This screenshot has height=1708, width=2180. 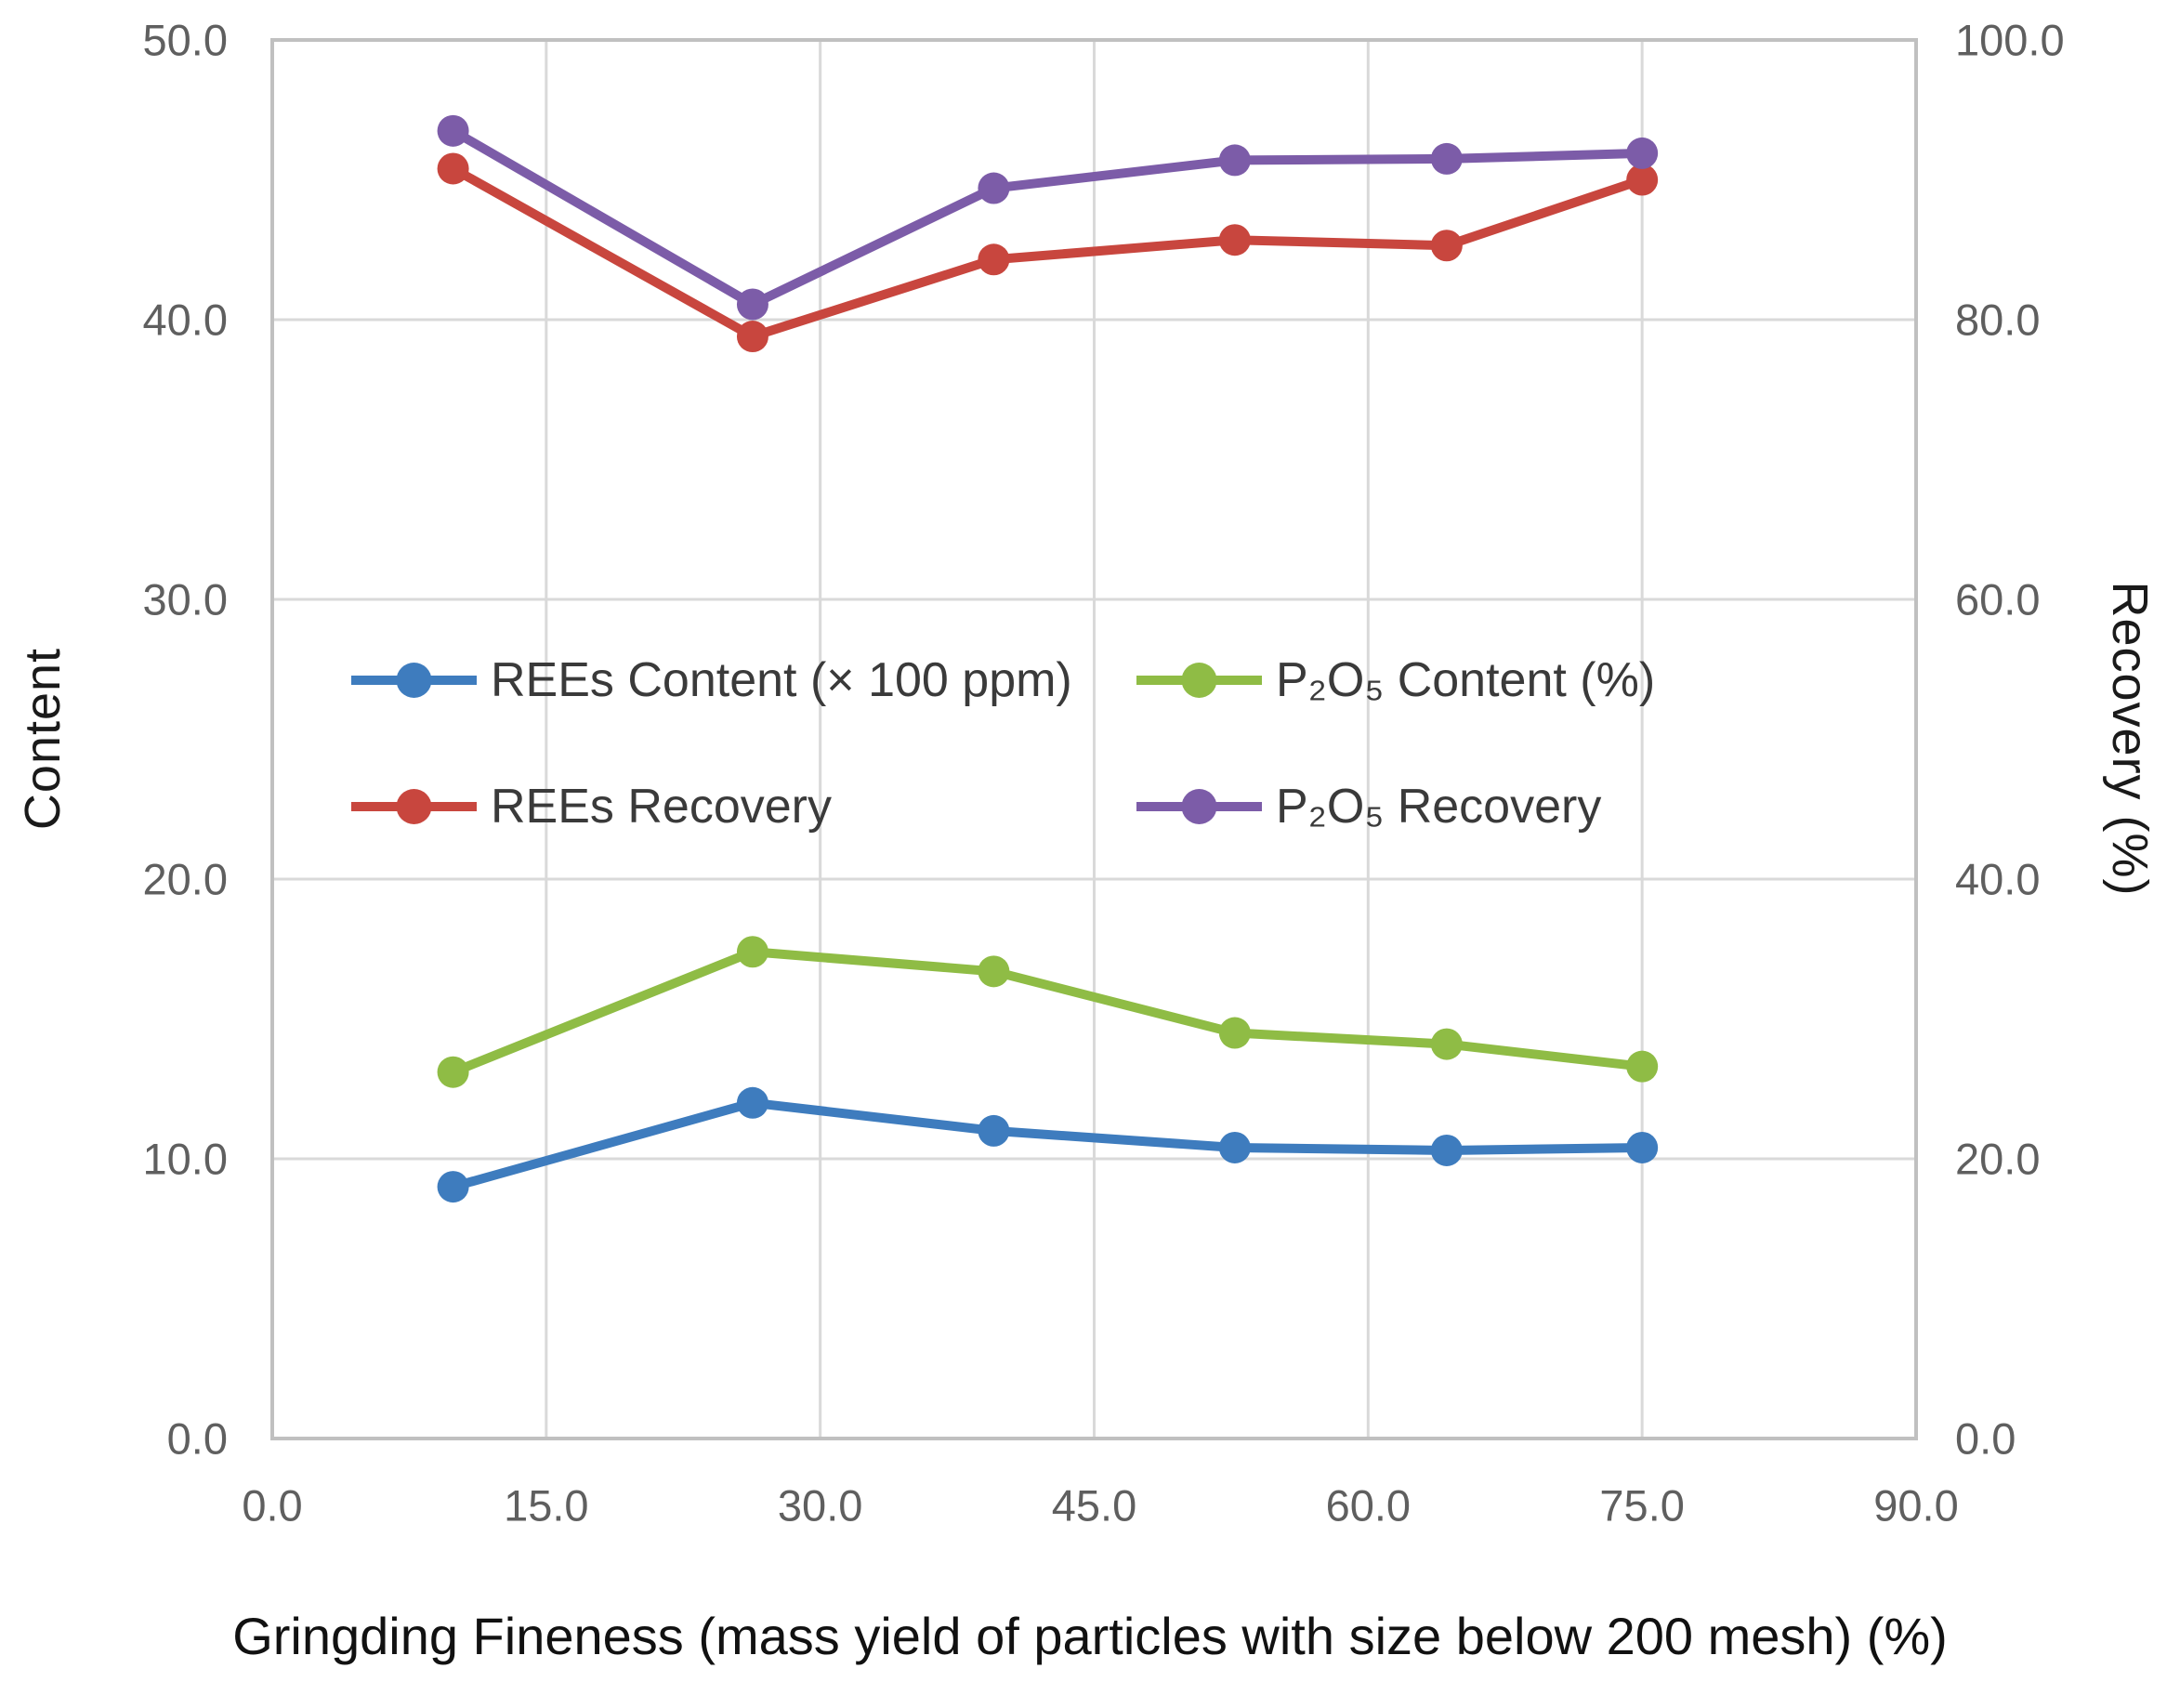 What do you see at coordinates (1199, 680) in the screenshot?
I see `legend-marker-dot-p2o5-content` at bounding box center [1199, 680].